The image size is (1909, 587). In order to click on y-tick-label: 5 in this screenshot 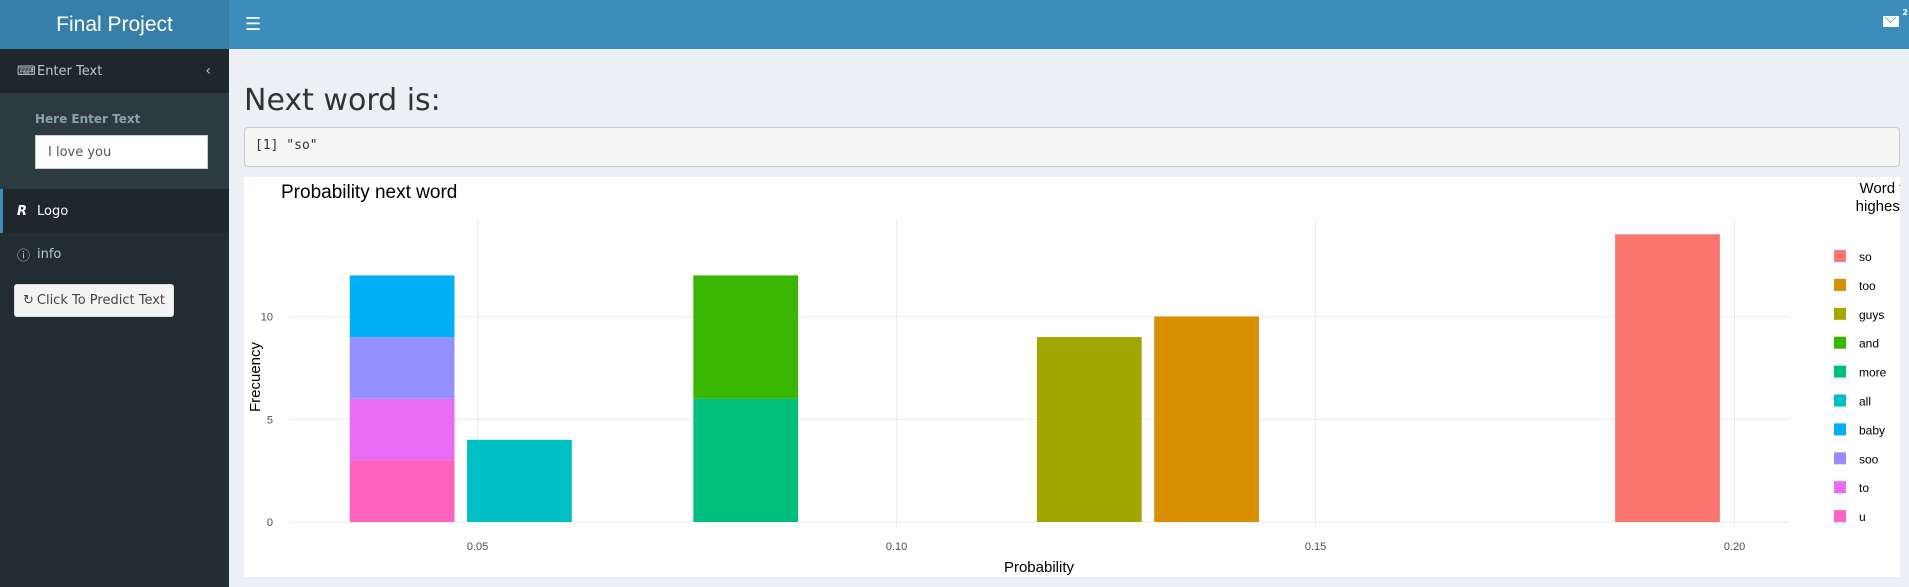, I will do `click(270, 420)`.